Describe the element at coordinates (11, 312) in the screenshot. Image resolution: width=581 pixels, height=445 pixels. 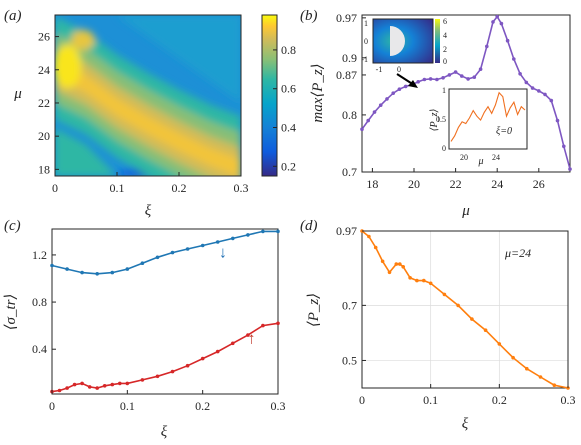
I see `panel-c-ylabel: ⟨σ_tr⟩` at that location.